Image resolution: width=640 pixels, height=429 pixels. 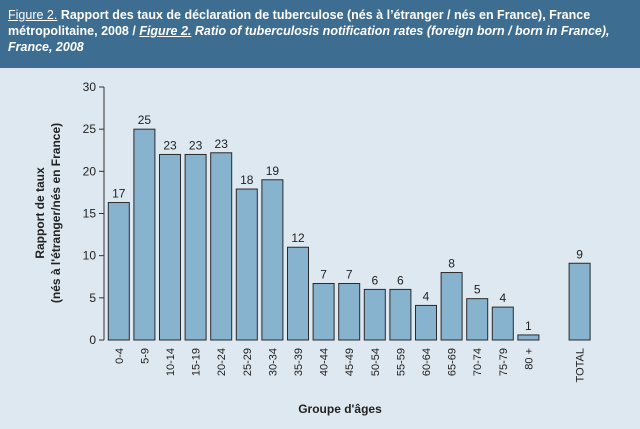 I want to click on y-tick-label: 20, so click(x=90, y=171).